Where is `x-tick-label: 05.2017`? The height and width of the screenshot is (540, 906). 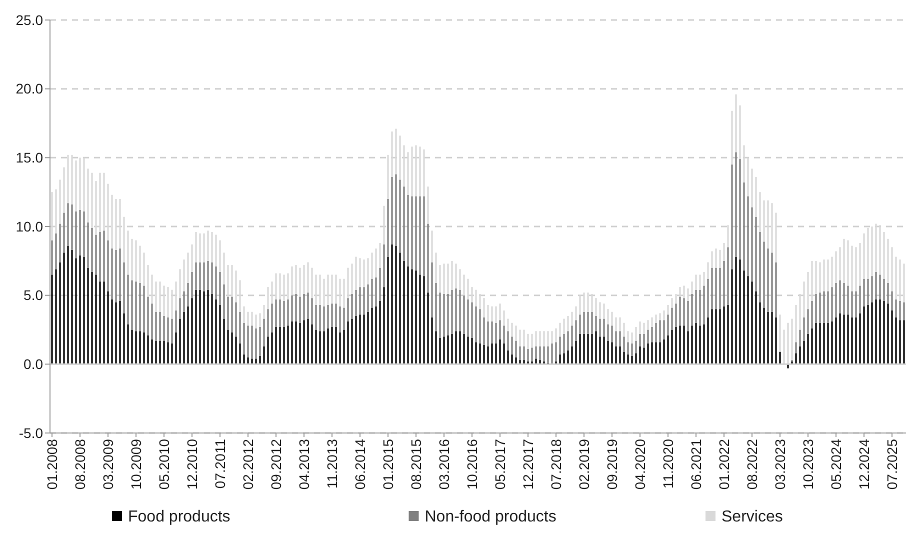
x-tick-label: 05.2017 is located at coordinates (500, 464).